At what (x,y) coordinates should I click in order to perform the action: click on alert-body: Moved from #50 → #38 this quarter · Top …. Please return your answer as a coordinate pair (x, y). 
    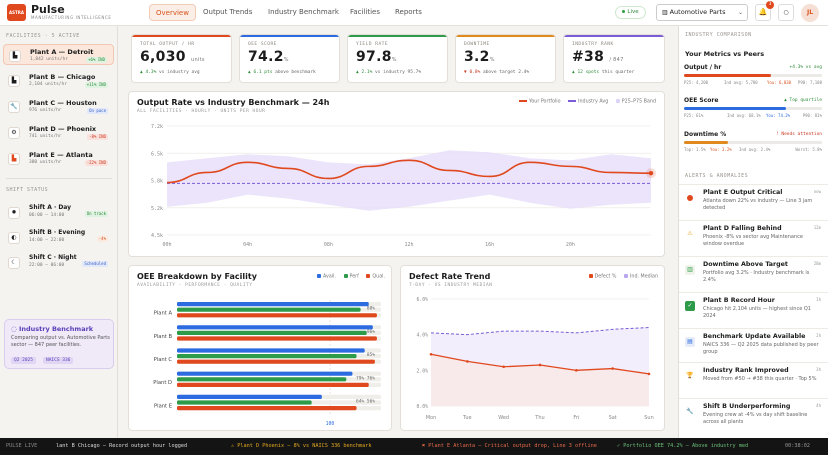
    Looking at the image, I should click on (760, 379).